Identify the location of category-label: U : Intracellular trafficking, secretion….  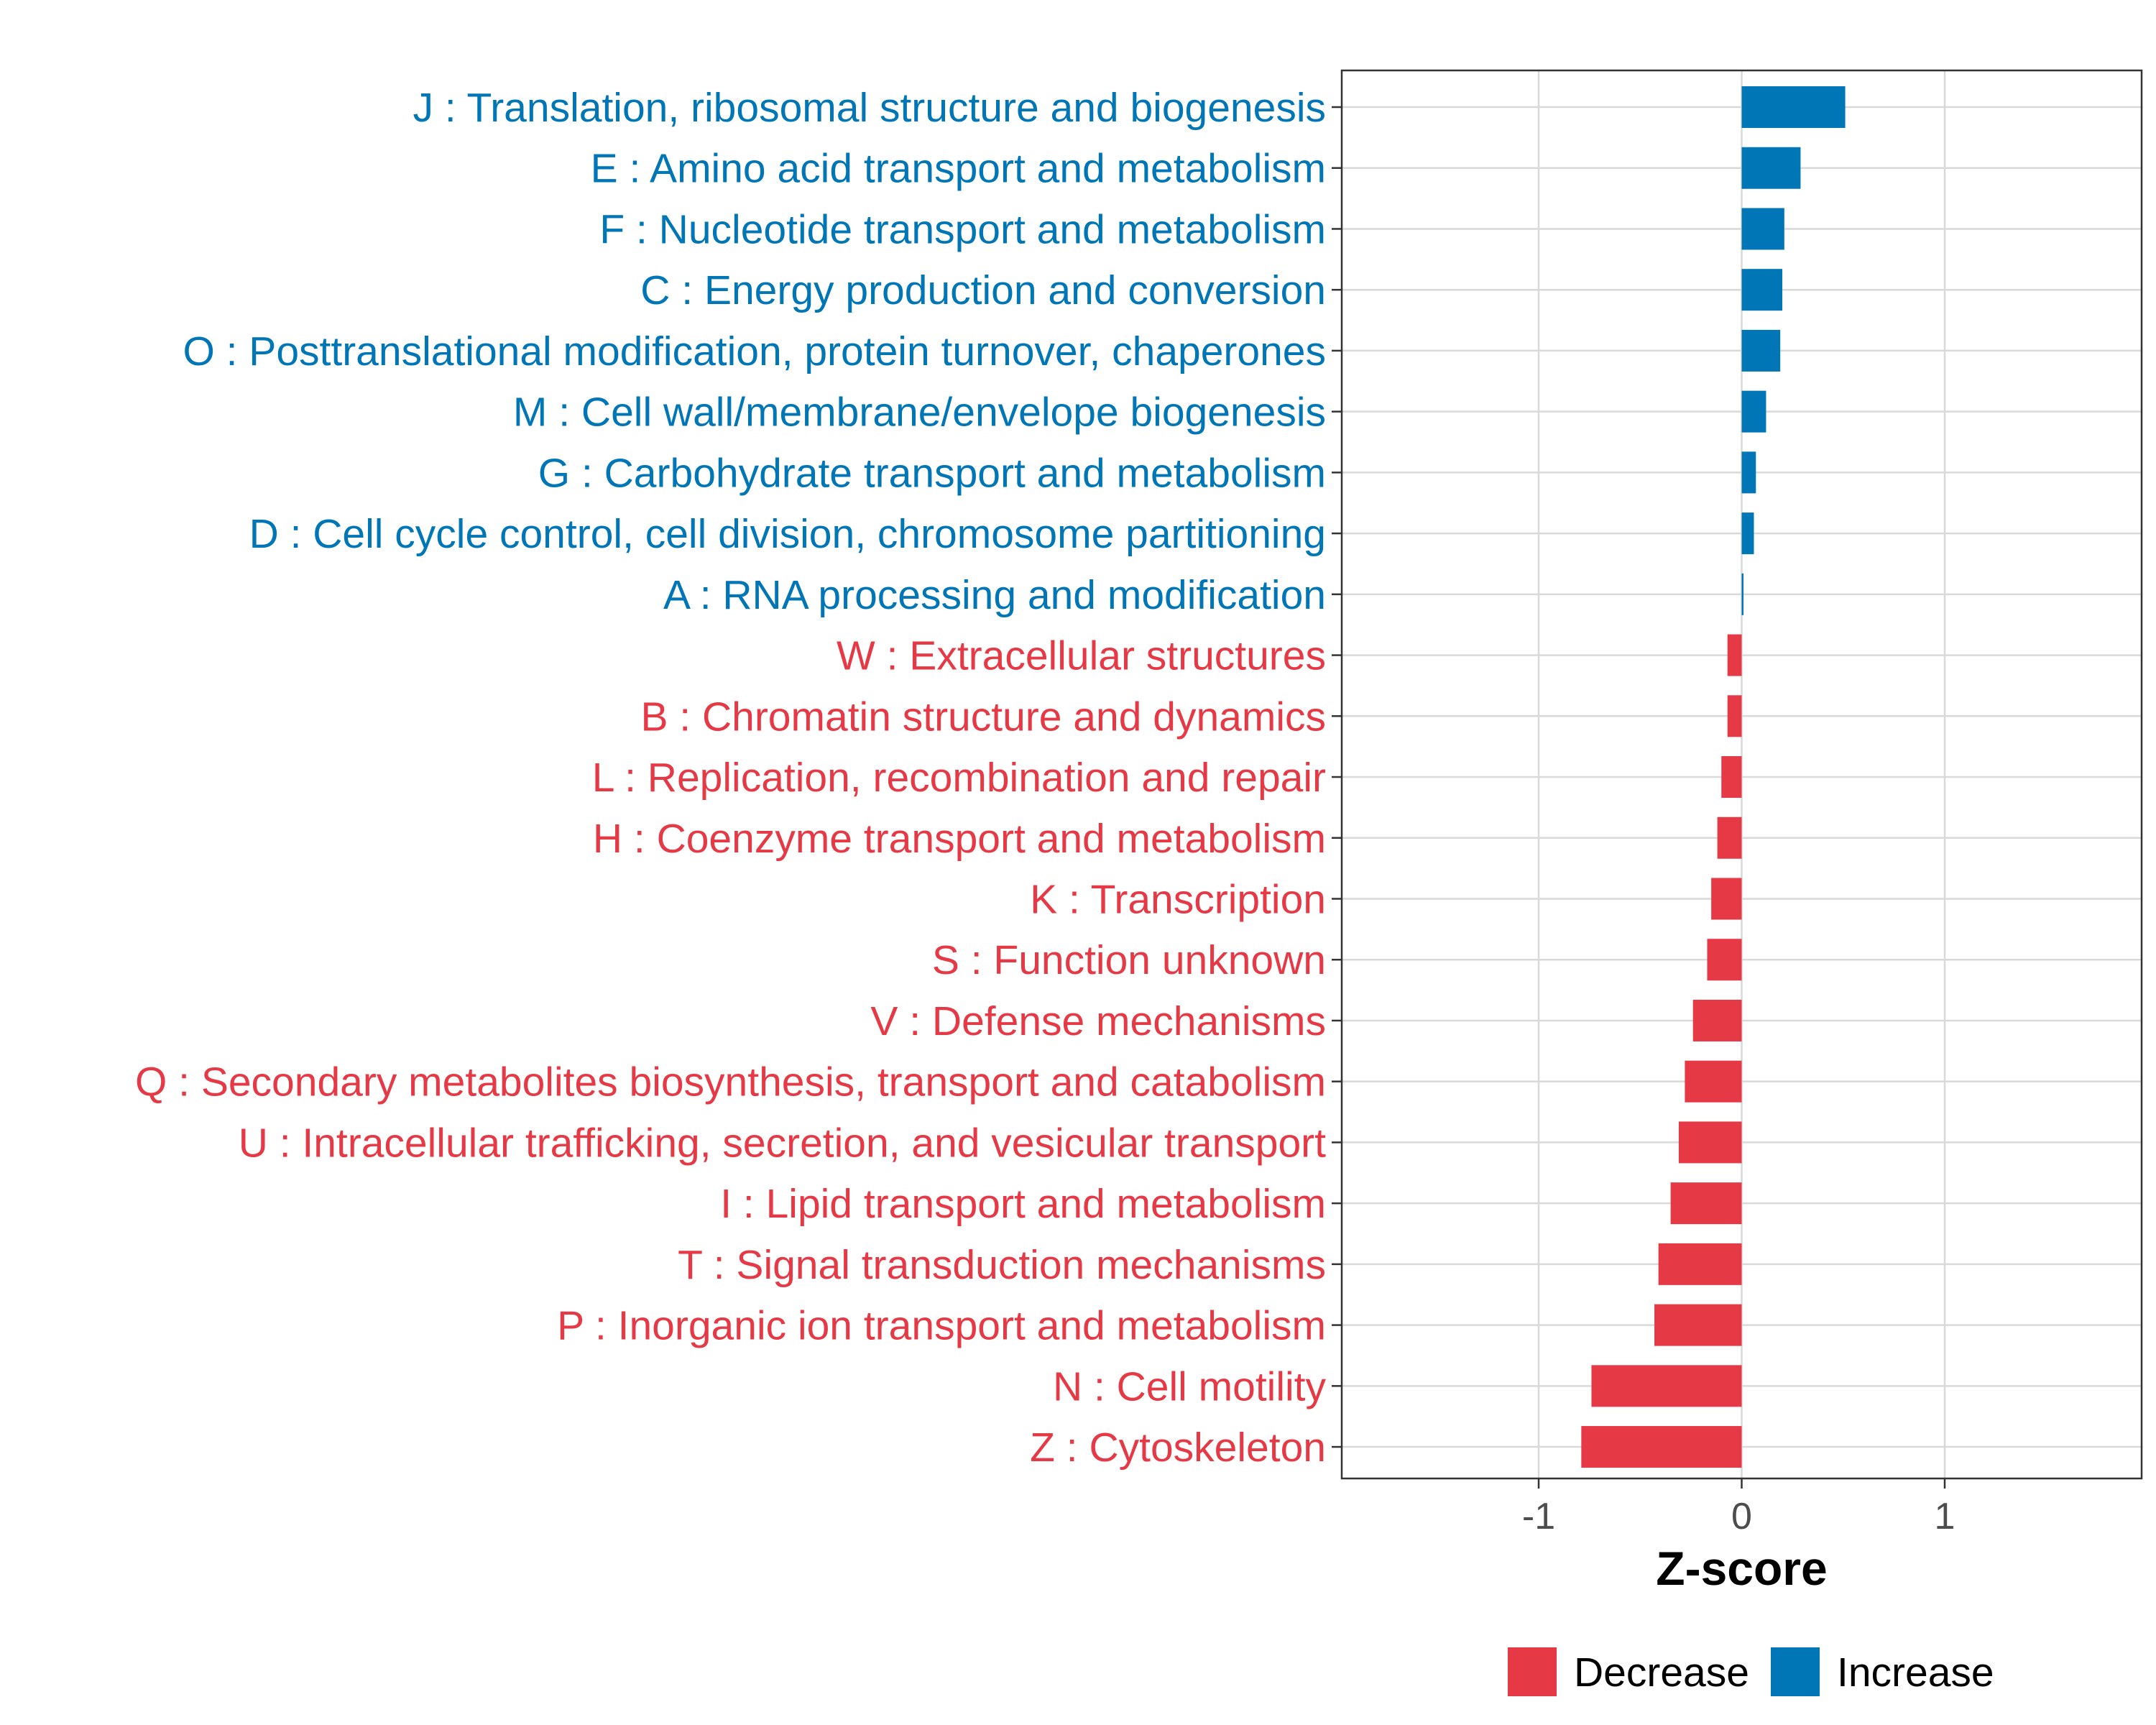
(782, 1143).